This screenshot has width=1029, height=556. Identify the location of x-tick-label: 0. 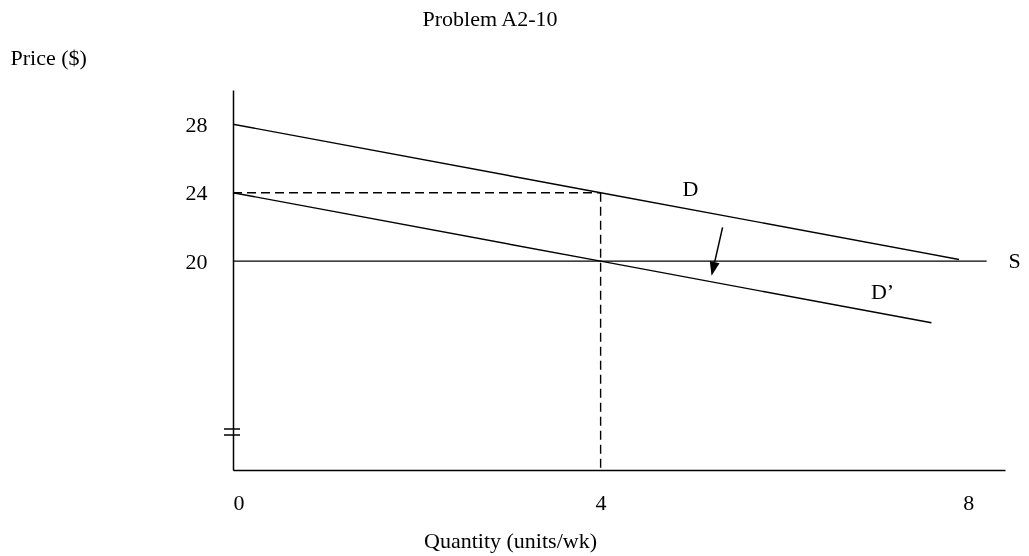
(239, 502).